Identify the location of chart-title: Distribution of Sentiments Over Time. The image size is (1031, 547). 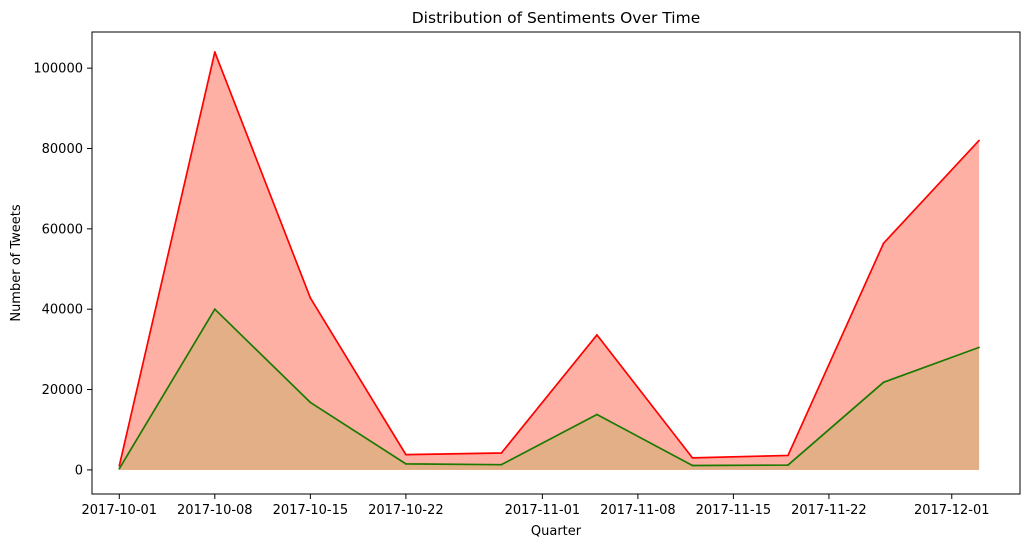
(556, 18).